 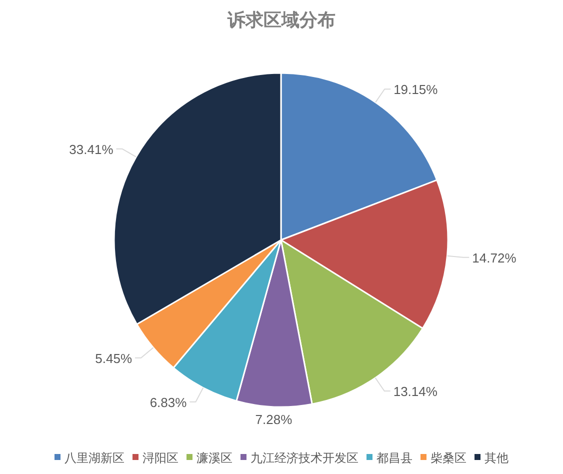 I want to click on title: 诉求区域分布, so click(x=282, y=20).